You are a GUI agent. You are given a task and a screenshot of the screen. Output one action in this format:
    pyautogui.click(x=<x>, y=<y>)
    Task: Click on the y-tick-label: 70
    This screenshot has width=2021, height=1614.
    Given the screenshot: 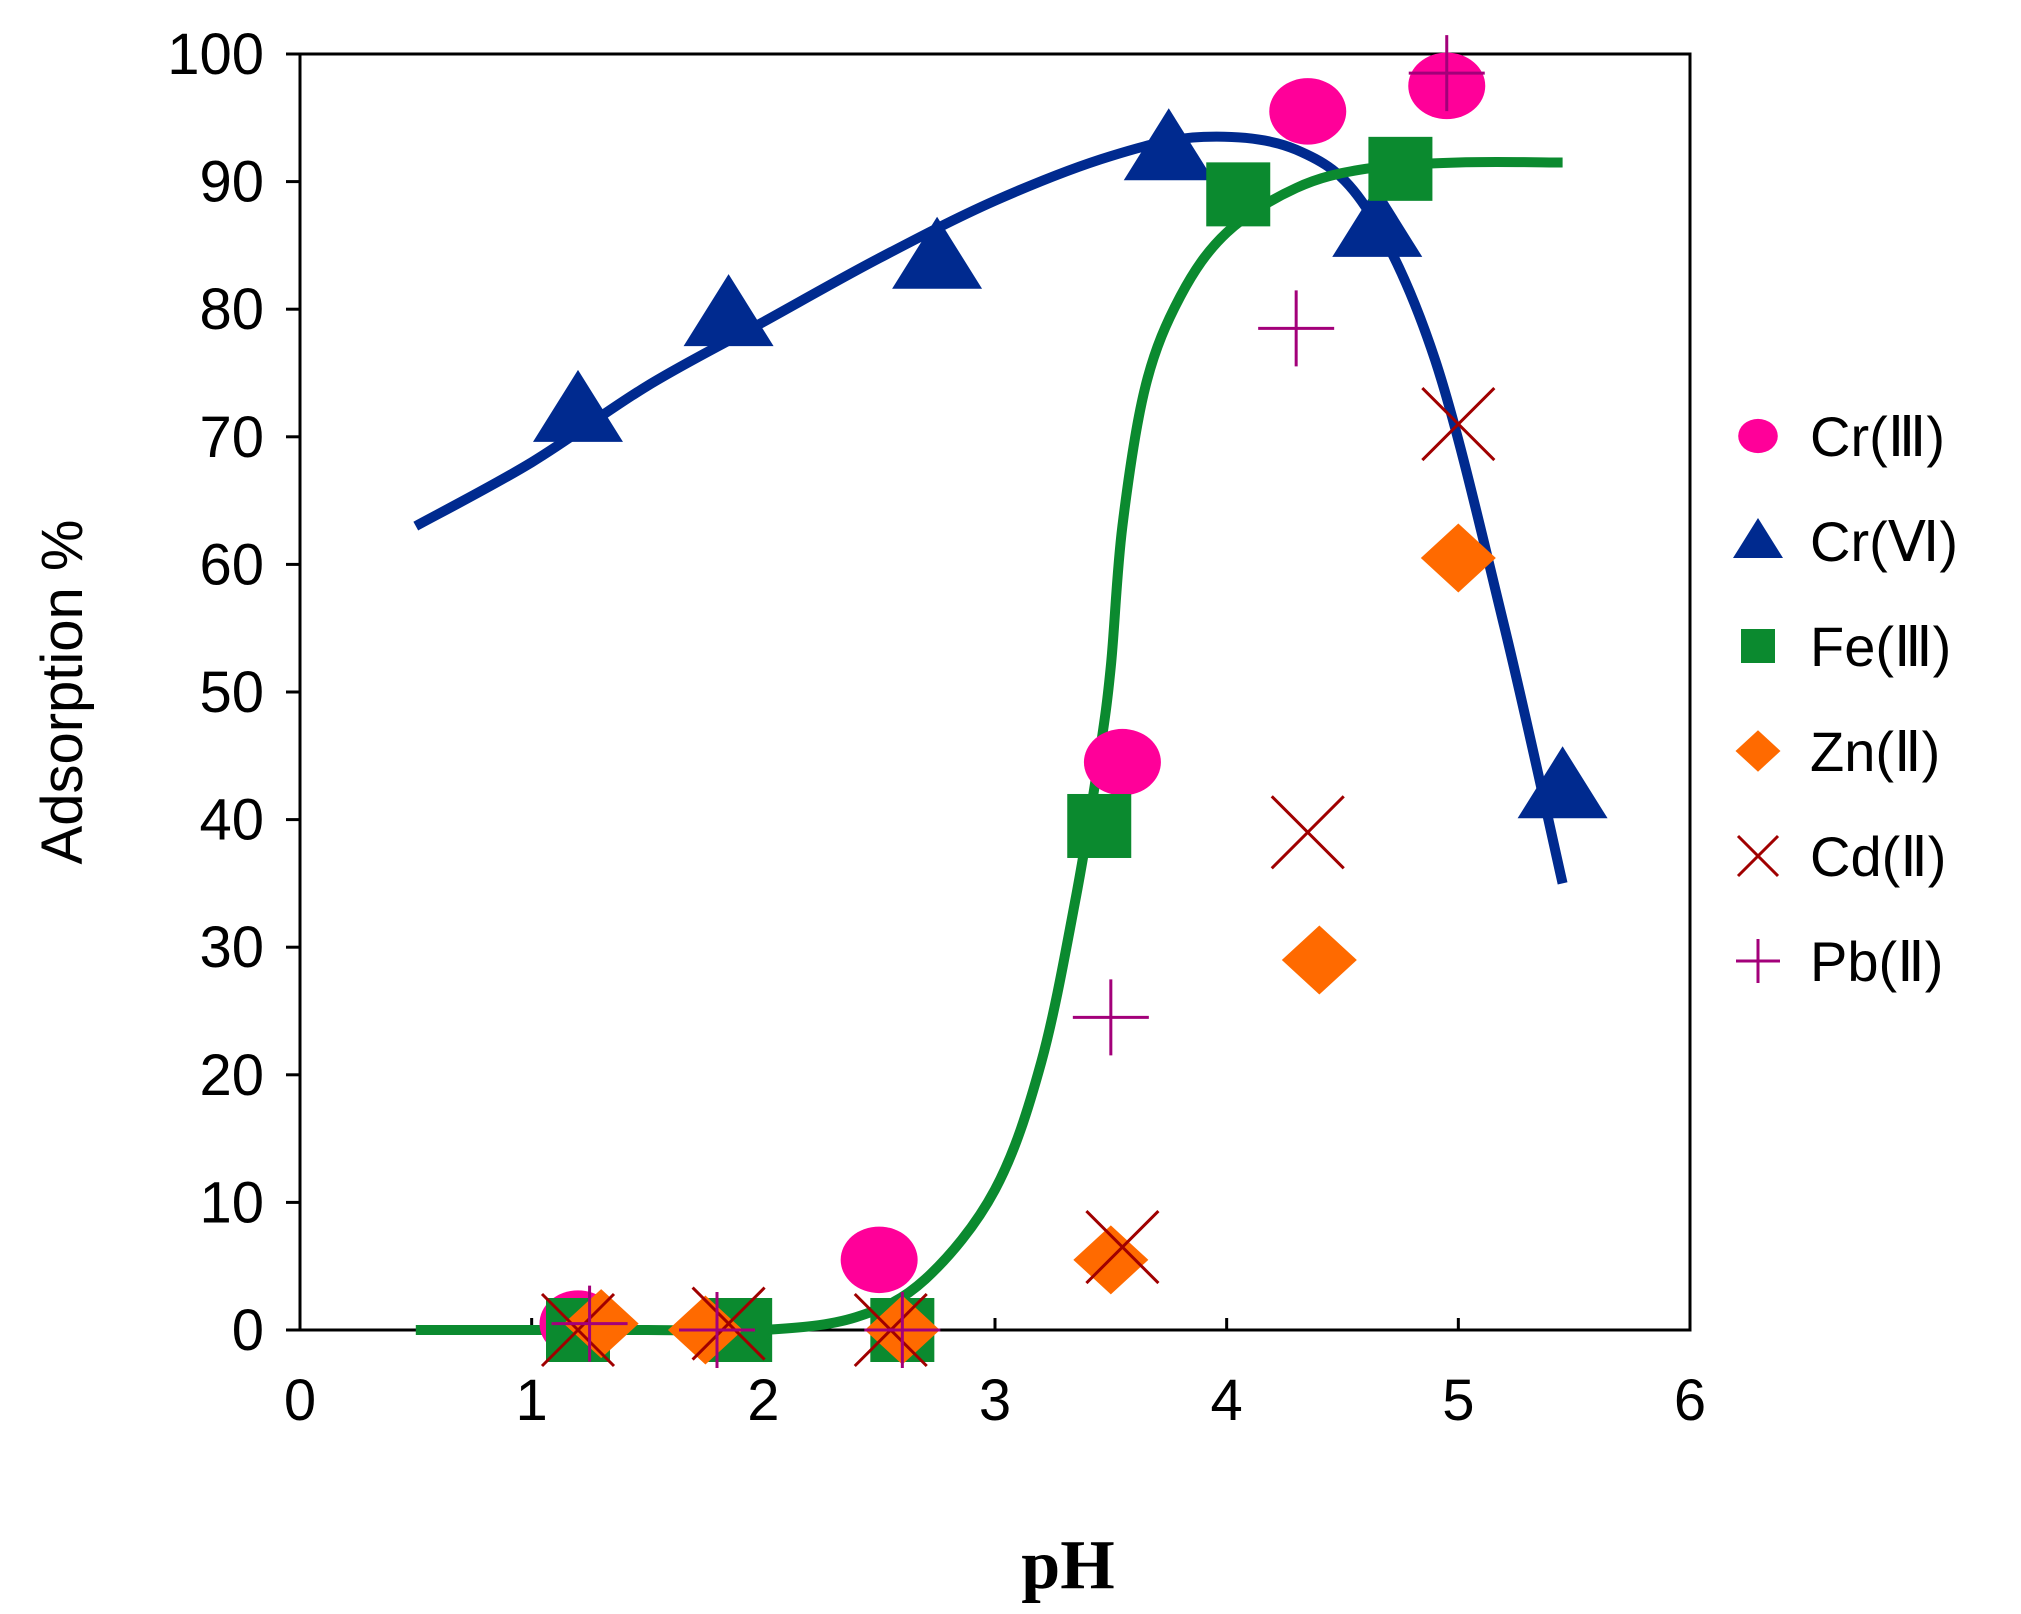 What is the action you would take?
    pyautogui.click(x=231, y=437)
    